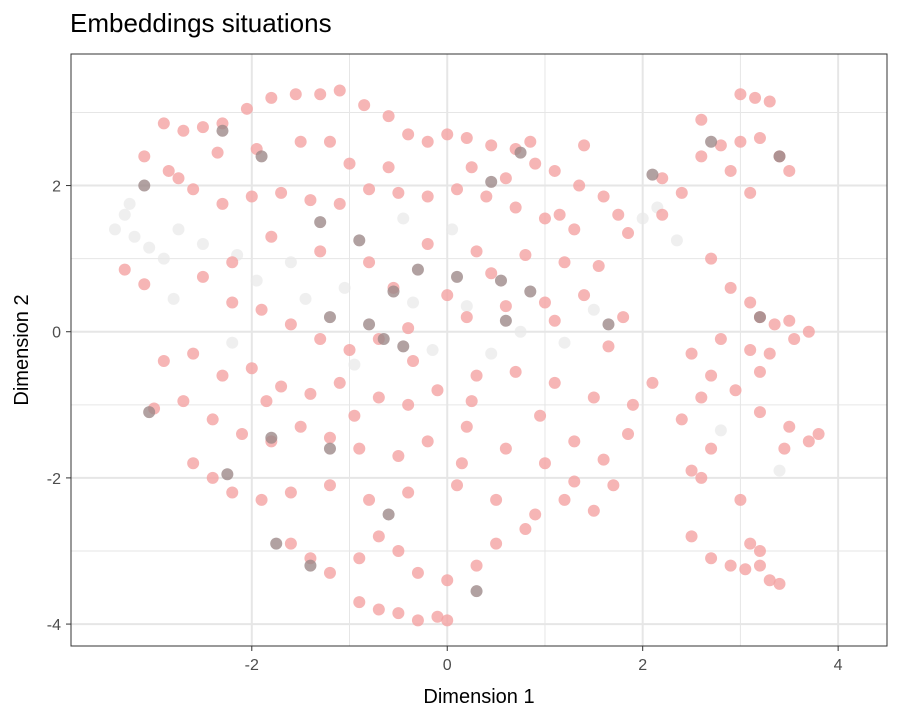 Image resolution: width=900 pixels, height=720 pixels. Describe the element at coordinates (22, 349) in the screenshot. I see `y-axis-label: Dimension 2` at that location.